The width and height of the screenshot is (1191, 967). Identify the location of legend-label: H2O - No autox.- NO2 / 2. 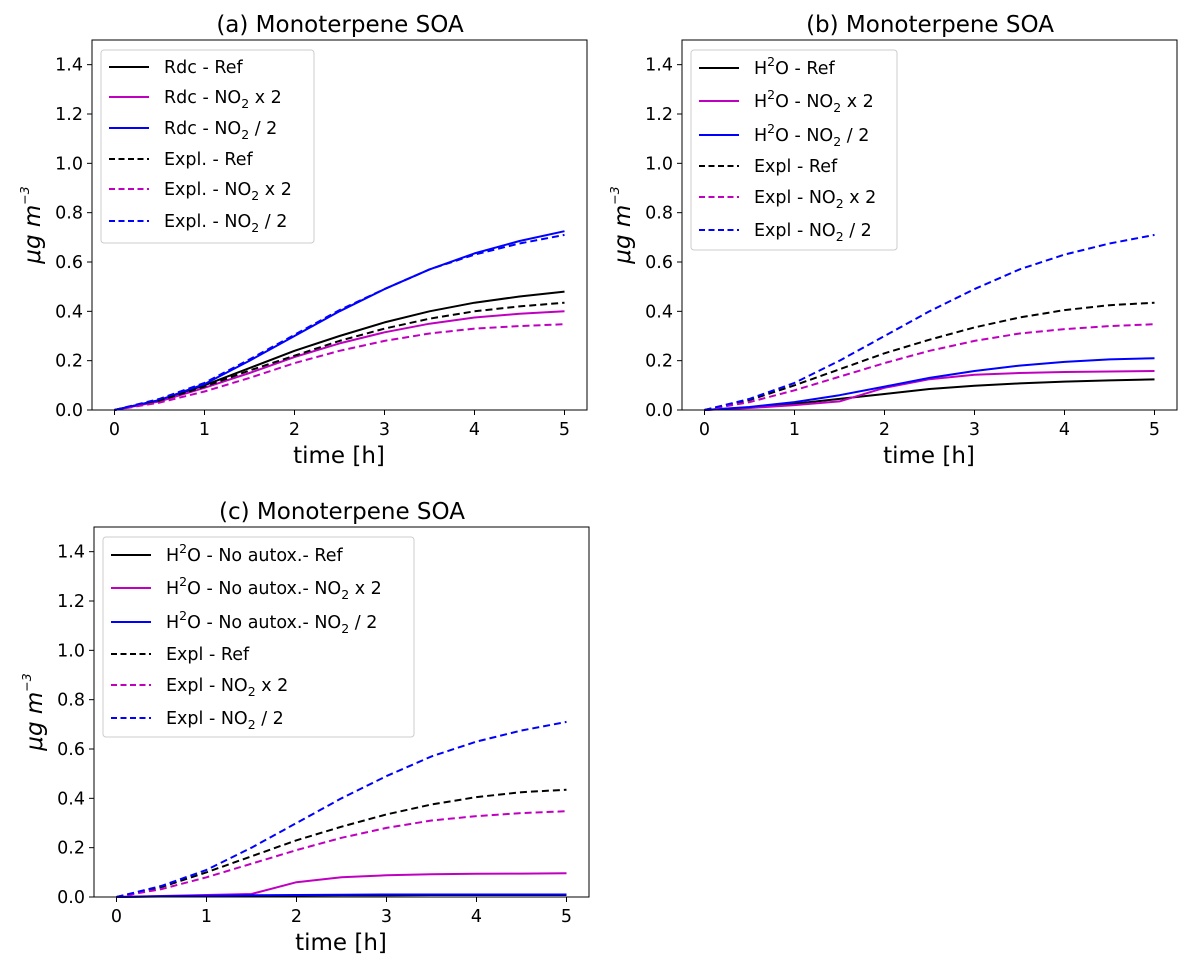
(271, 622).